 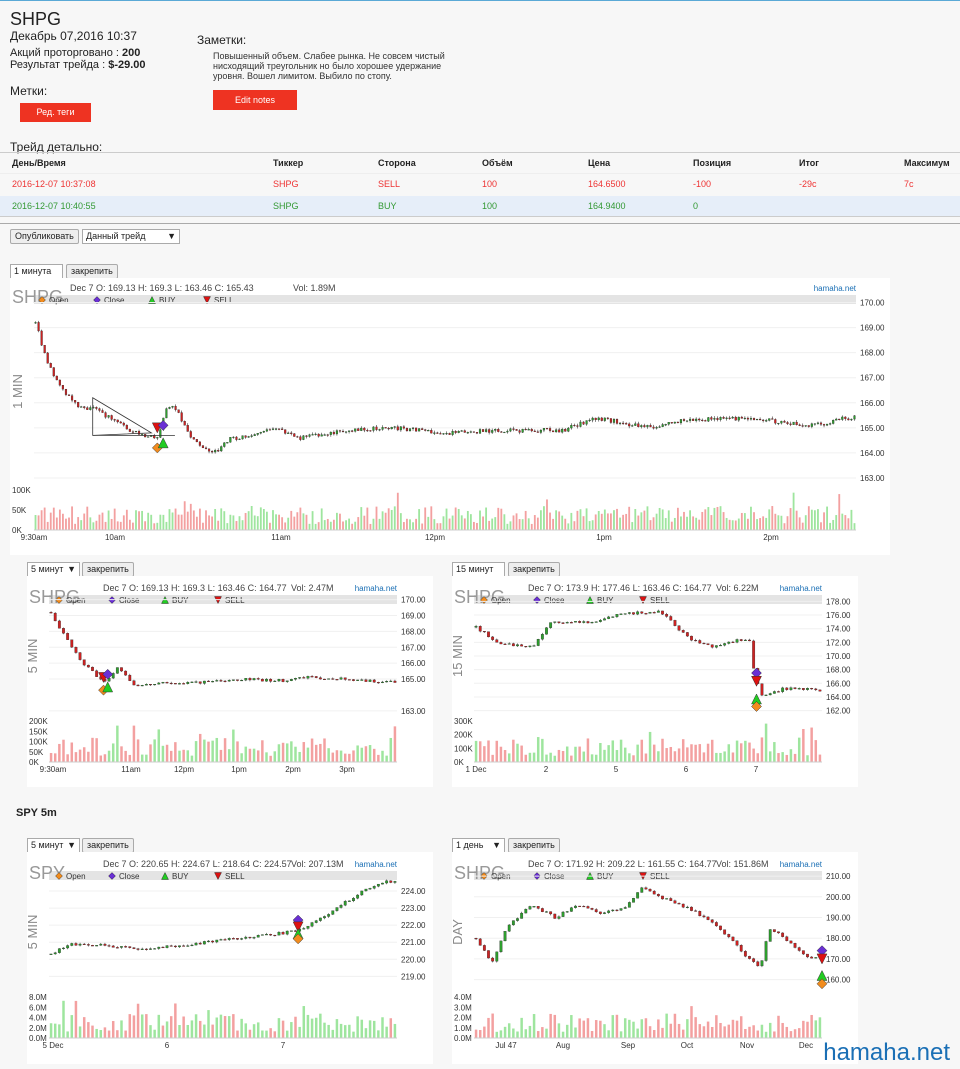 I want to click on timeframe-select-spy: 5 минут ▼, so click(x=53, y=845).